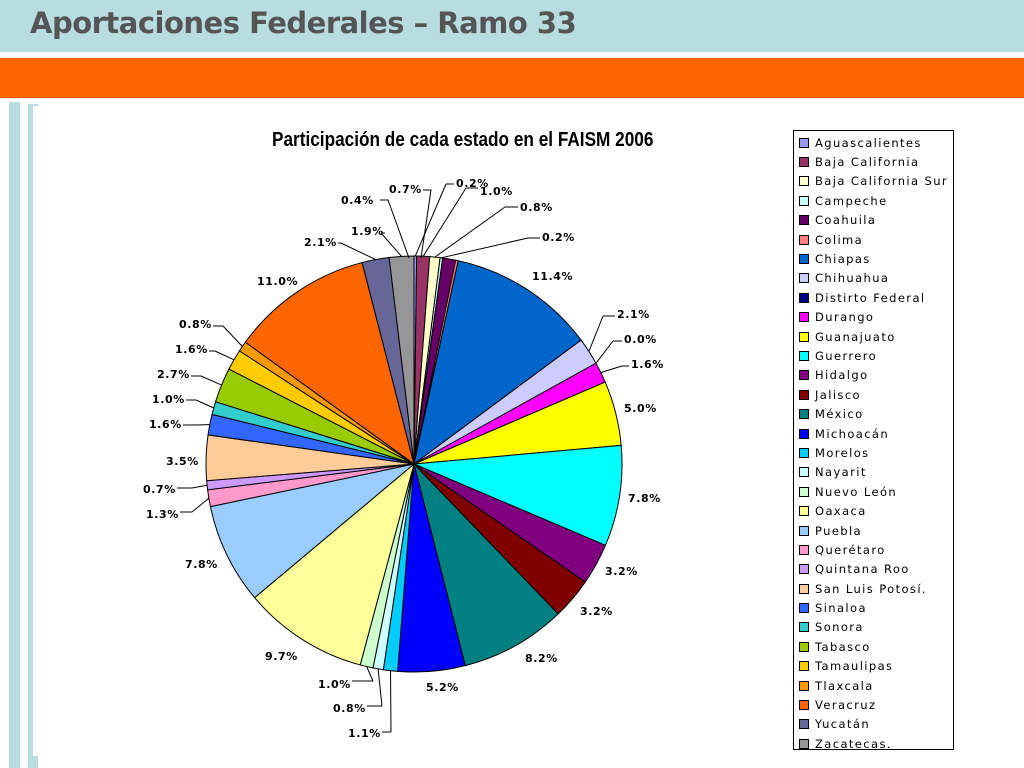  Describe the element at coordinates (633, 314) in the screenshot. I see `data-label-chihuahua: 2.1%` at that location.